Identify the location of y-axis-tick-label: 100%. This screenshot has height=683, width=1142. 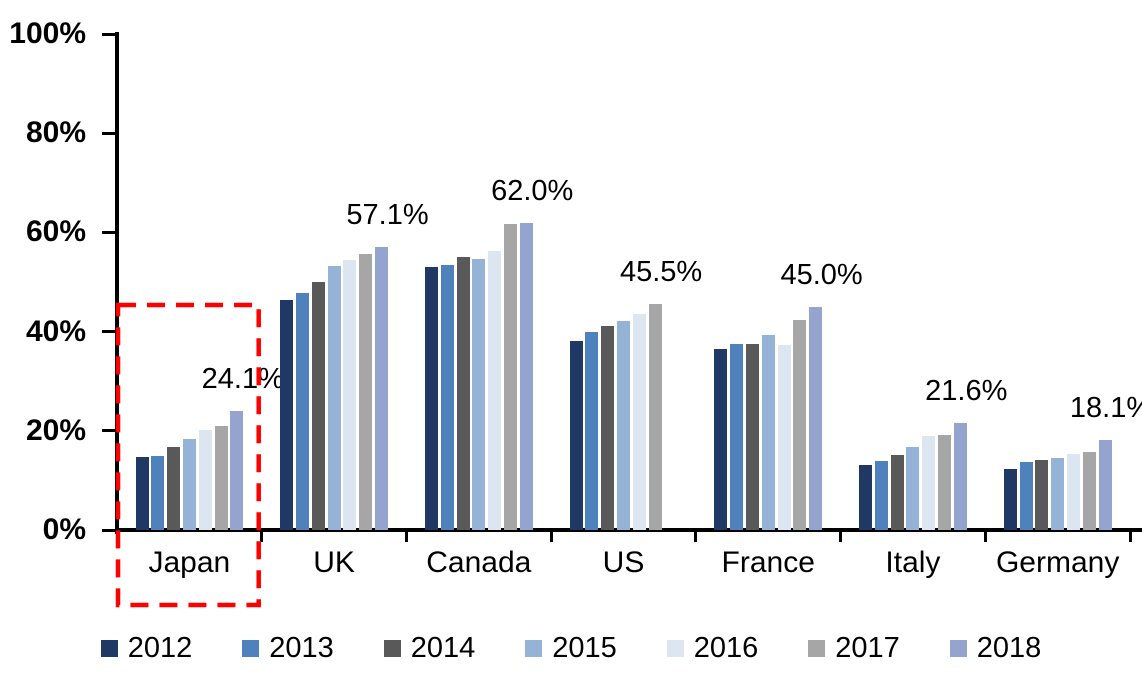
(47, 33).